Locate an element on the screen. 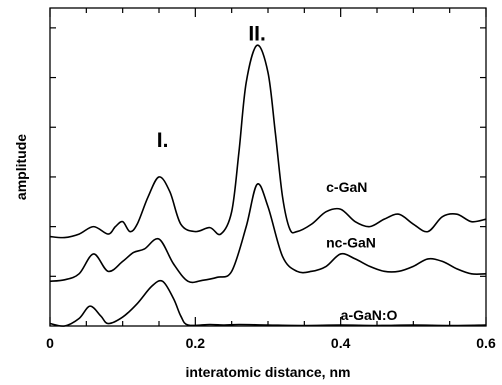  peak-labels: I. II. is located at coordinates (211, 87).